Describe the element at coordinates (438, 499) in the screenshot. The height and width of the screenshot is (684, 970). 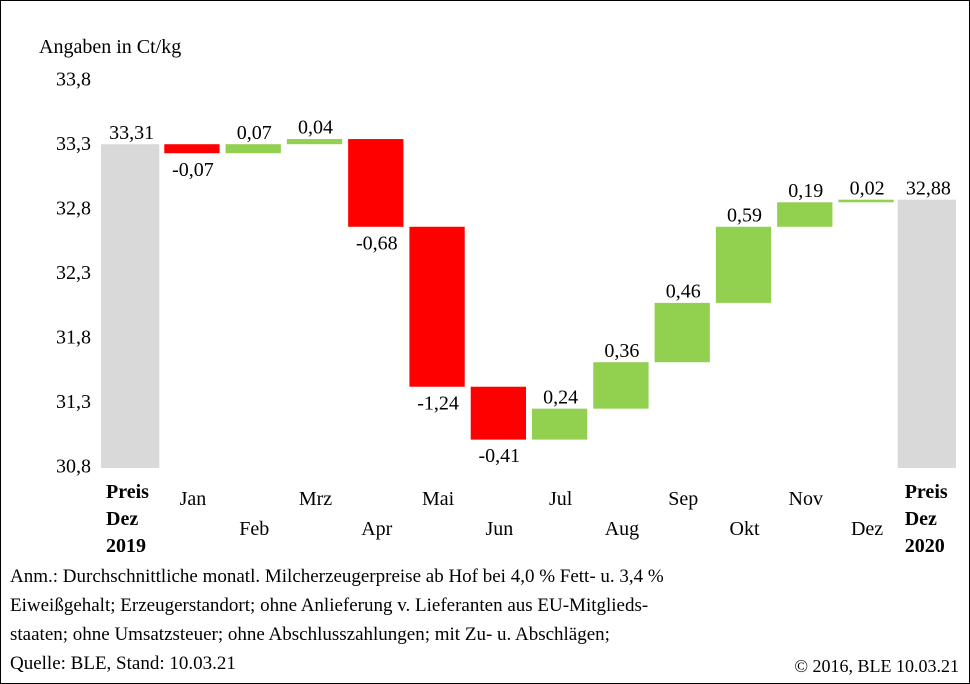
I see `x-tick-label: Mai` at that location.